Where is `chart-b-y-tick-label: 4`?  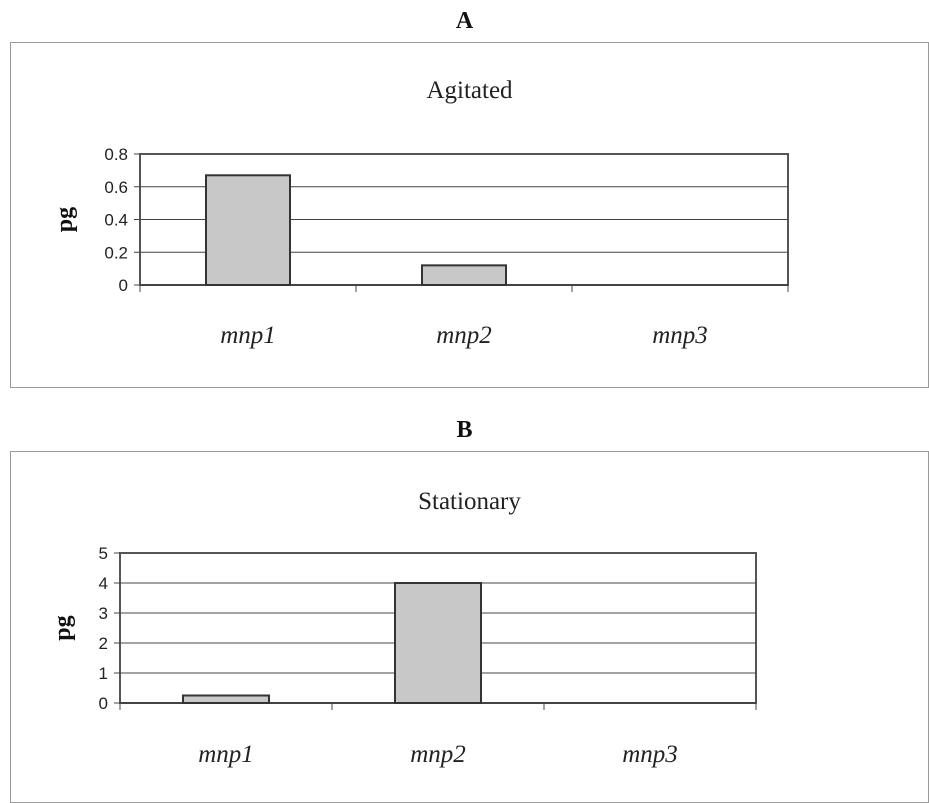
chart-b-y-tick-label: 4 is located at coordinates (103, 583).